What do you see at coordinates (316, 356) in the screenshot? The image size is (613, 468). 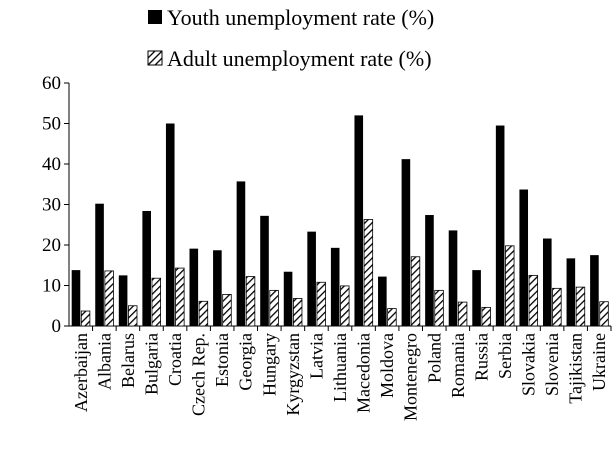 I see `x-category-label: Latvia` at bounding box center [316, 356].